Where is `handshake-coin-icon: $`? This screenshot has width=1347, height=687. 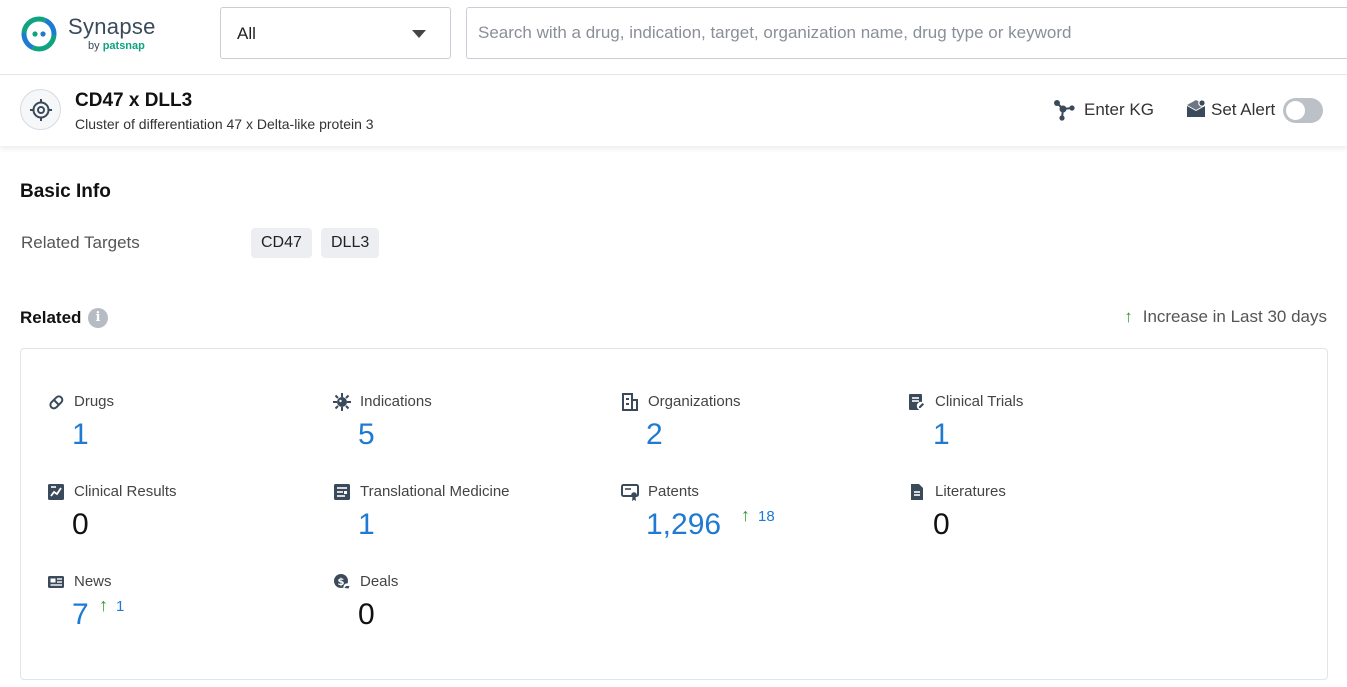 handshake-coin-icon: $ is located at coordinates (342, 582).